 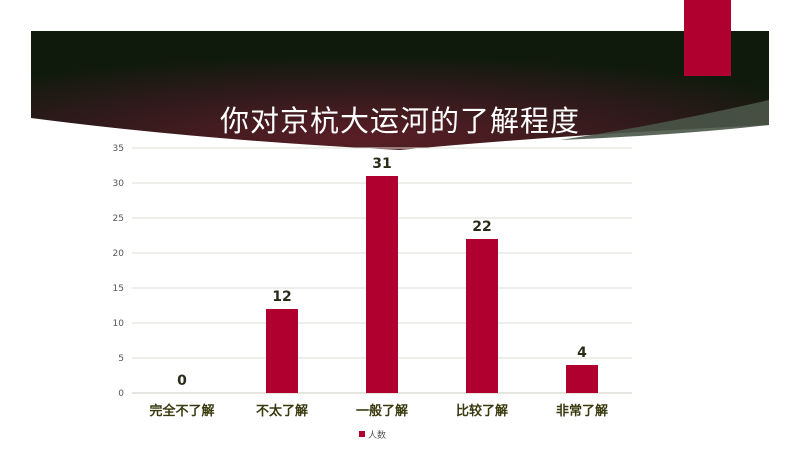 I want to click on legend-swatch, so click(x=362, y=434).